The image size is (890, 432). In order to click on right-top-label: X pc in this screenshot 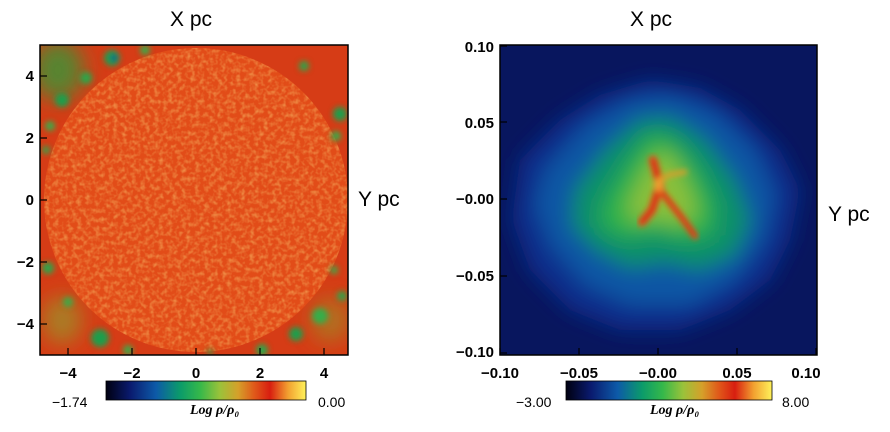, I will do `click(651, 19)`.